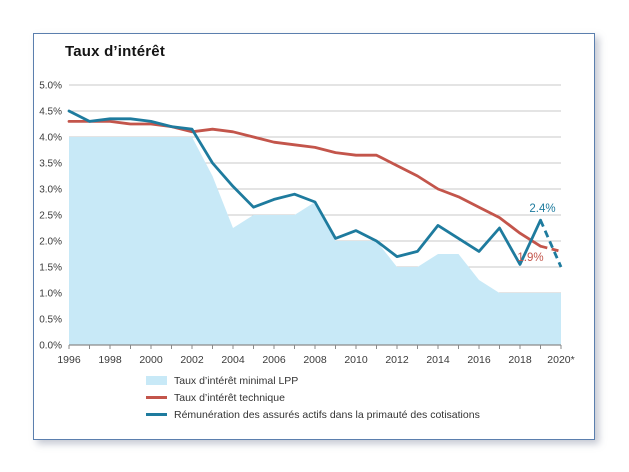 The image size is (629, 472). Describe the element at coordinates (50, 112) in the screenshot. I see `y-axis-label: 4.5%` at that location.